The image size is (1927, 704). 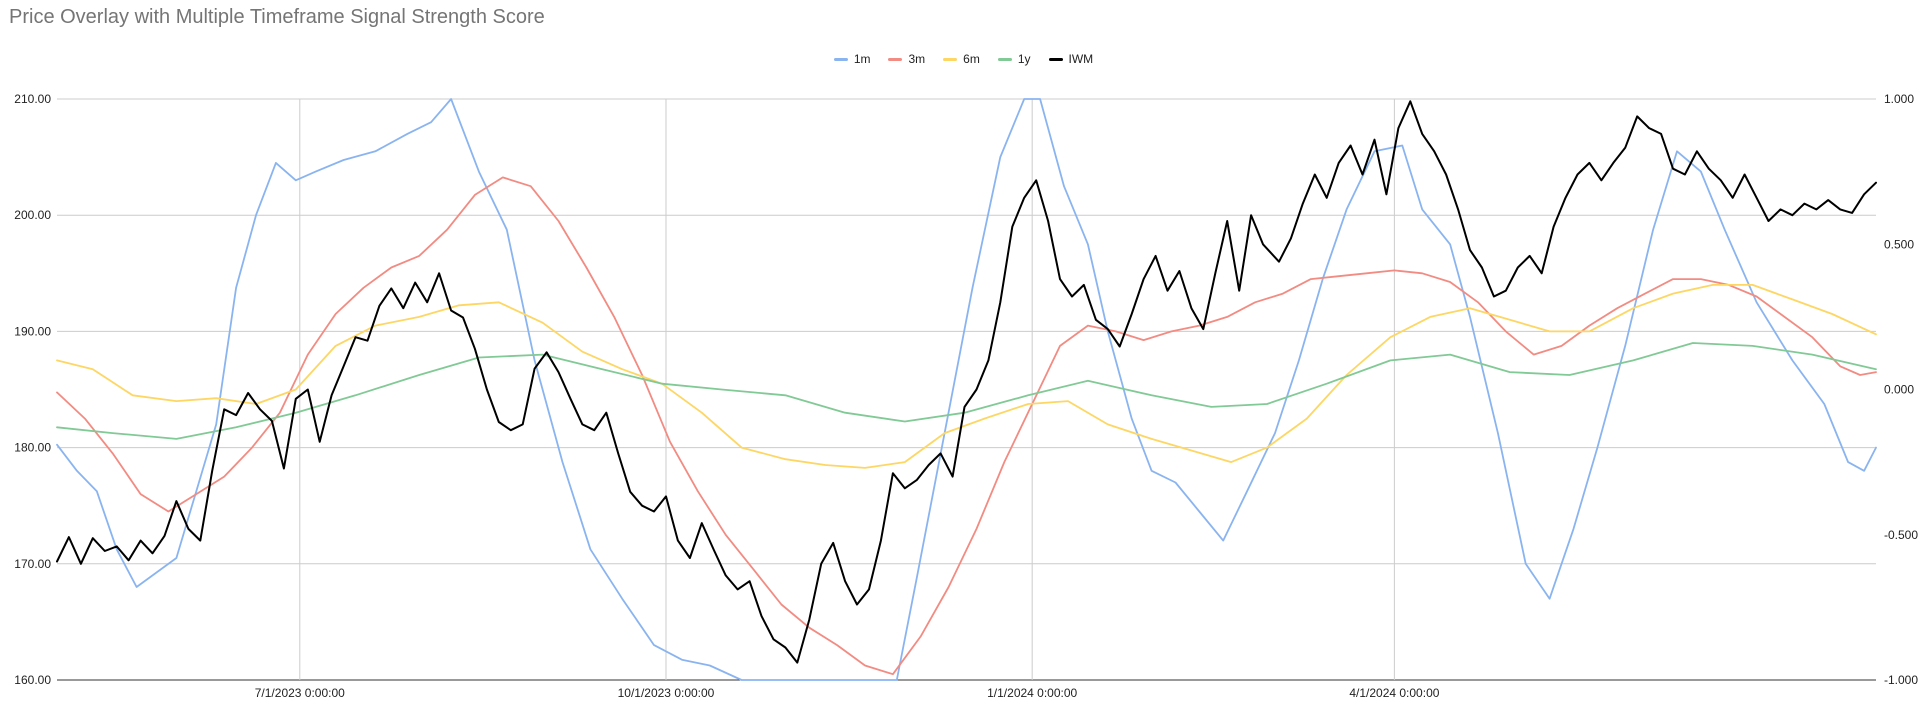 I want to click on y-left-tick-label: 180.00, so click(x=32, y=448).